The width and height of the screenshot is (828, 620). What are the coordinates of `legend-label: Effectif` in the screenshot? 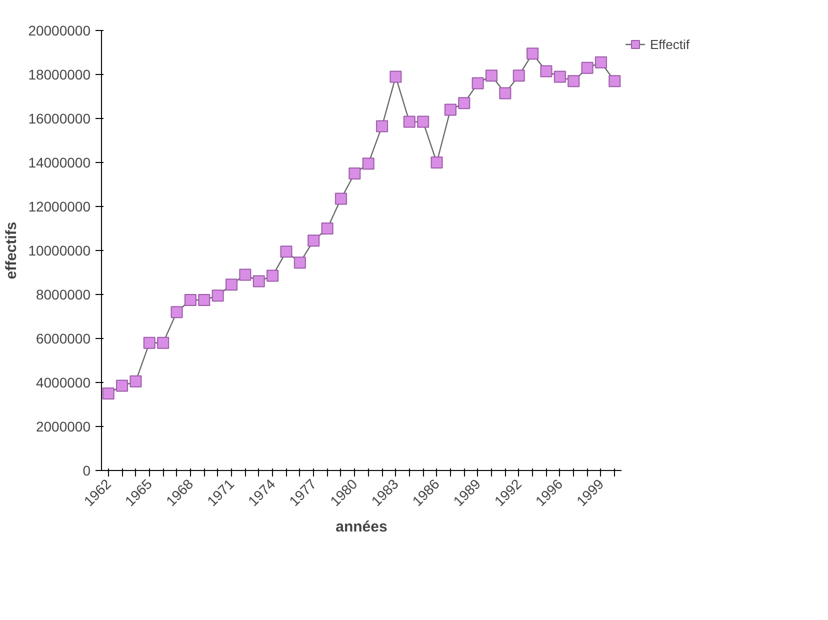 It's located at (670, 44).